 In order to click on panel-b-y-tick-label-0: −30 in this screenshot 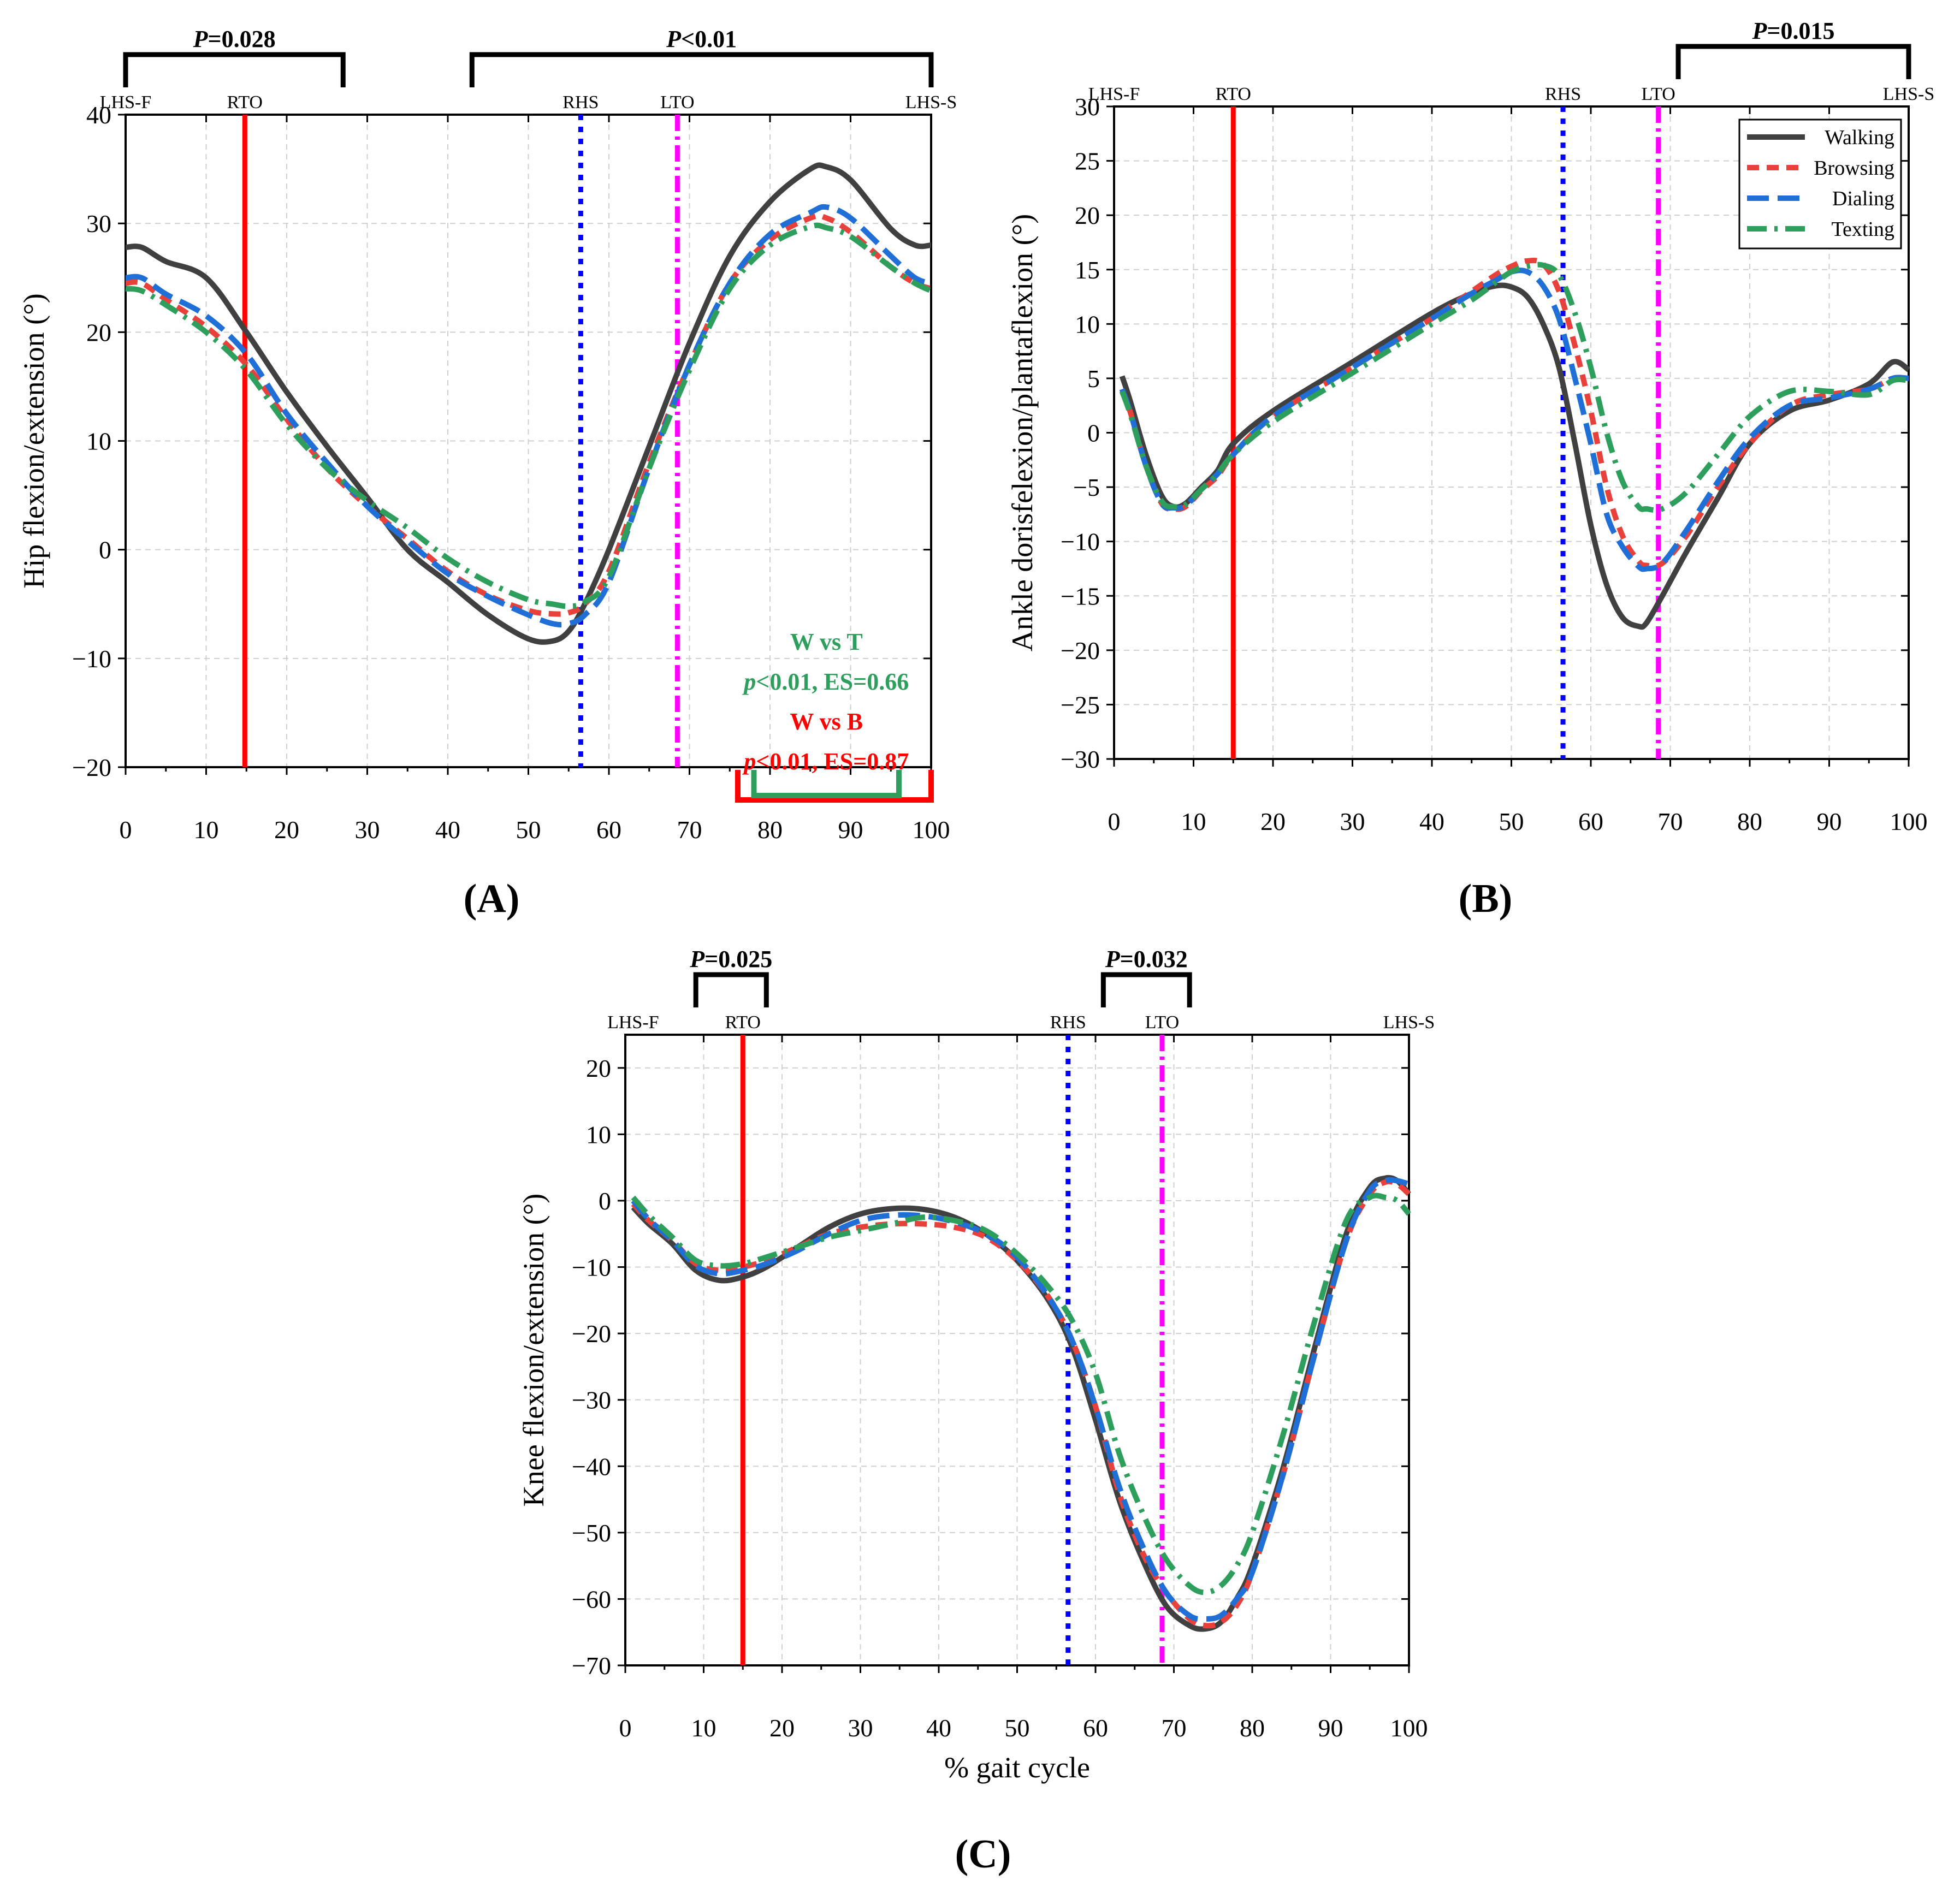, I will do `click(1080, 759)`.